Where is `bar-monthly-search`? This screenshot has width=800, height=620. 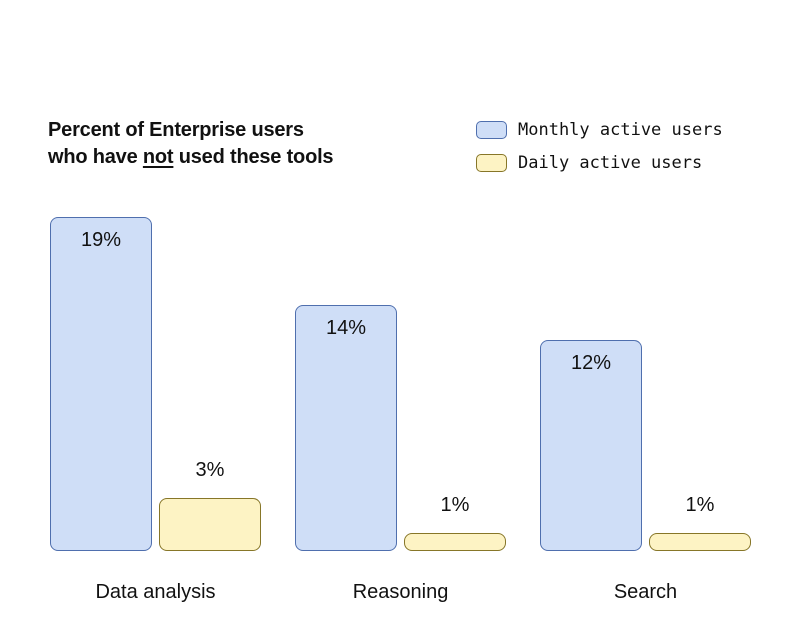 bar-monthly-search is located at coordinates (591, 445).